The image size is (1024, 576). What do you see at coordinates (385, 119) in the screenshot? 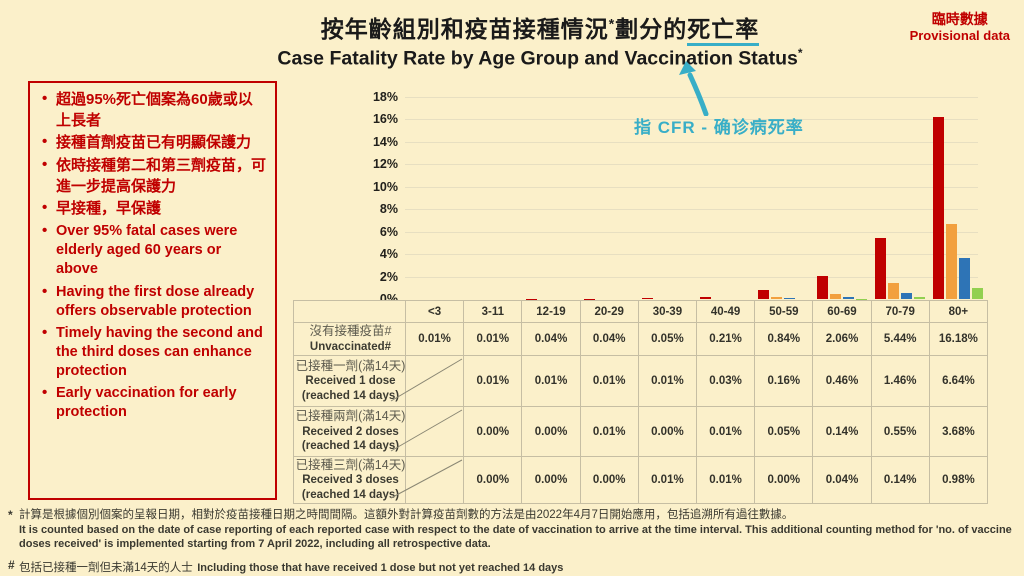
I see `y-axis-tick-label: 16%` at bounding box center [385, 119].